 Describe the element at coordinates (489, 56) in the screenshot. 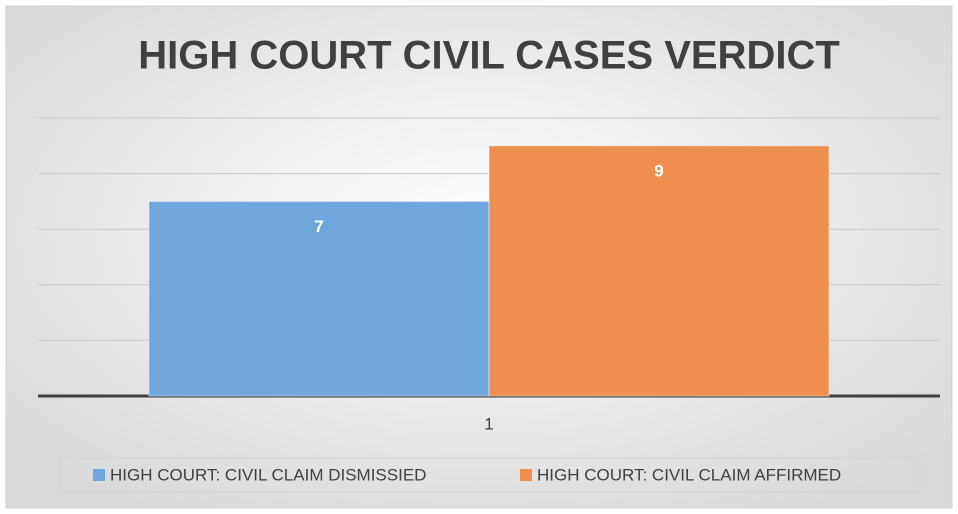

I see `chart-title: HIGH COURT CIVIL CASES VERDICT` at that location.